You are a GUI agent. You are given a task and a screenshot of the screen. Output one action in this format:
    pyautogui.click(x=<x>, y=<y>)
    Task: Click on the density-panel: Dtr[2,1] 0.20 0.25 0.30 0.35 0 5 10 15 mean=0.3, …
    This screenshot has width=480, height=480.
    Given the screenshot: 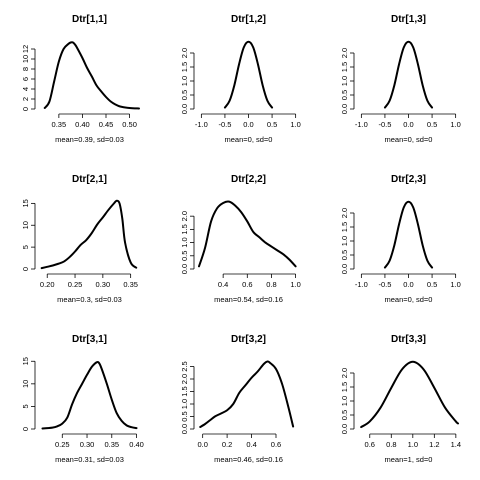 What is the action you would take?
    pyautogui.click(x=79, y=239)
    